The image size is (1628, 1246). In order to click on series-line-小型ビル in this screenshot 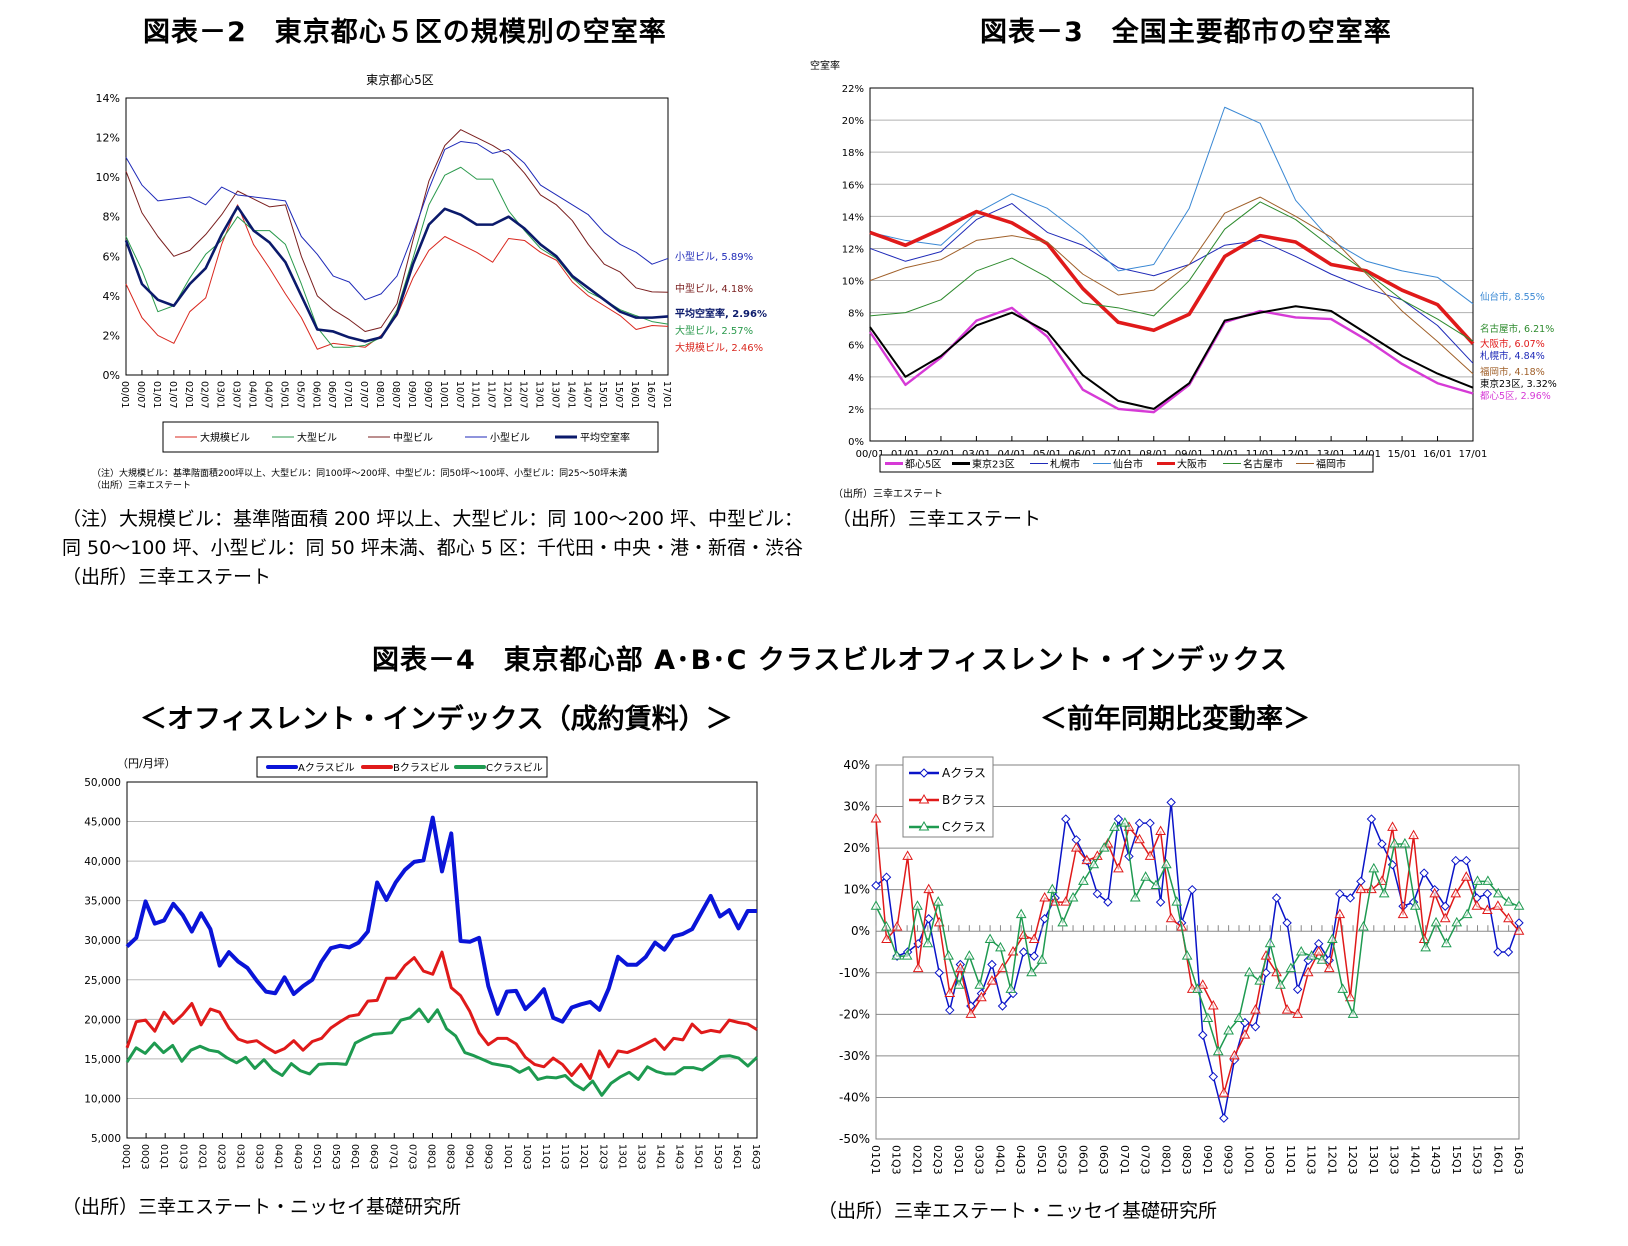, I will do `click(397, 221)`.